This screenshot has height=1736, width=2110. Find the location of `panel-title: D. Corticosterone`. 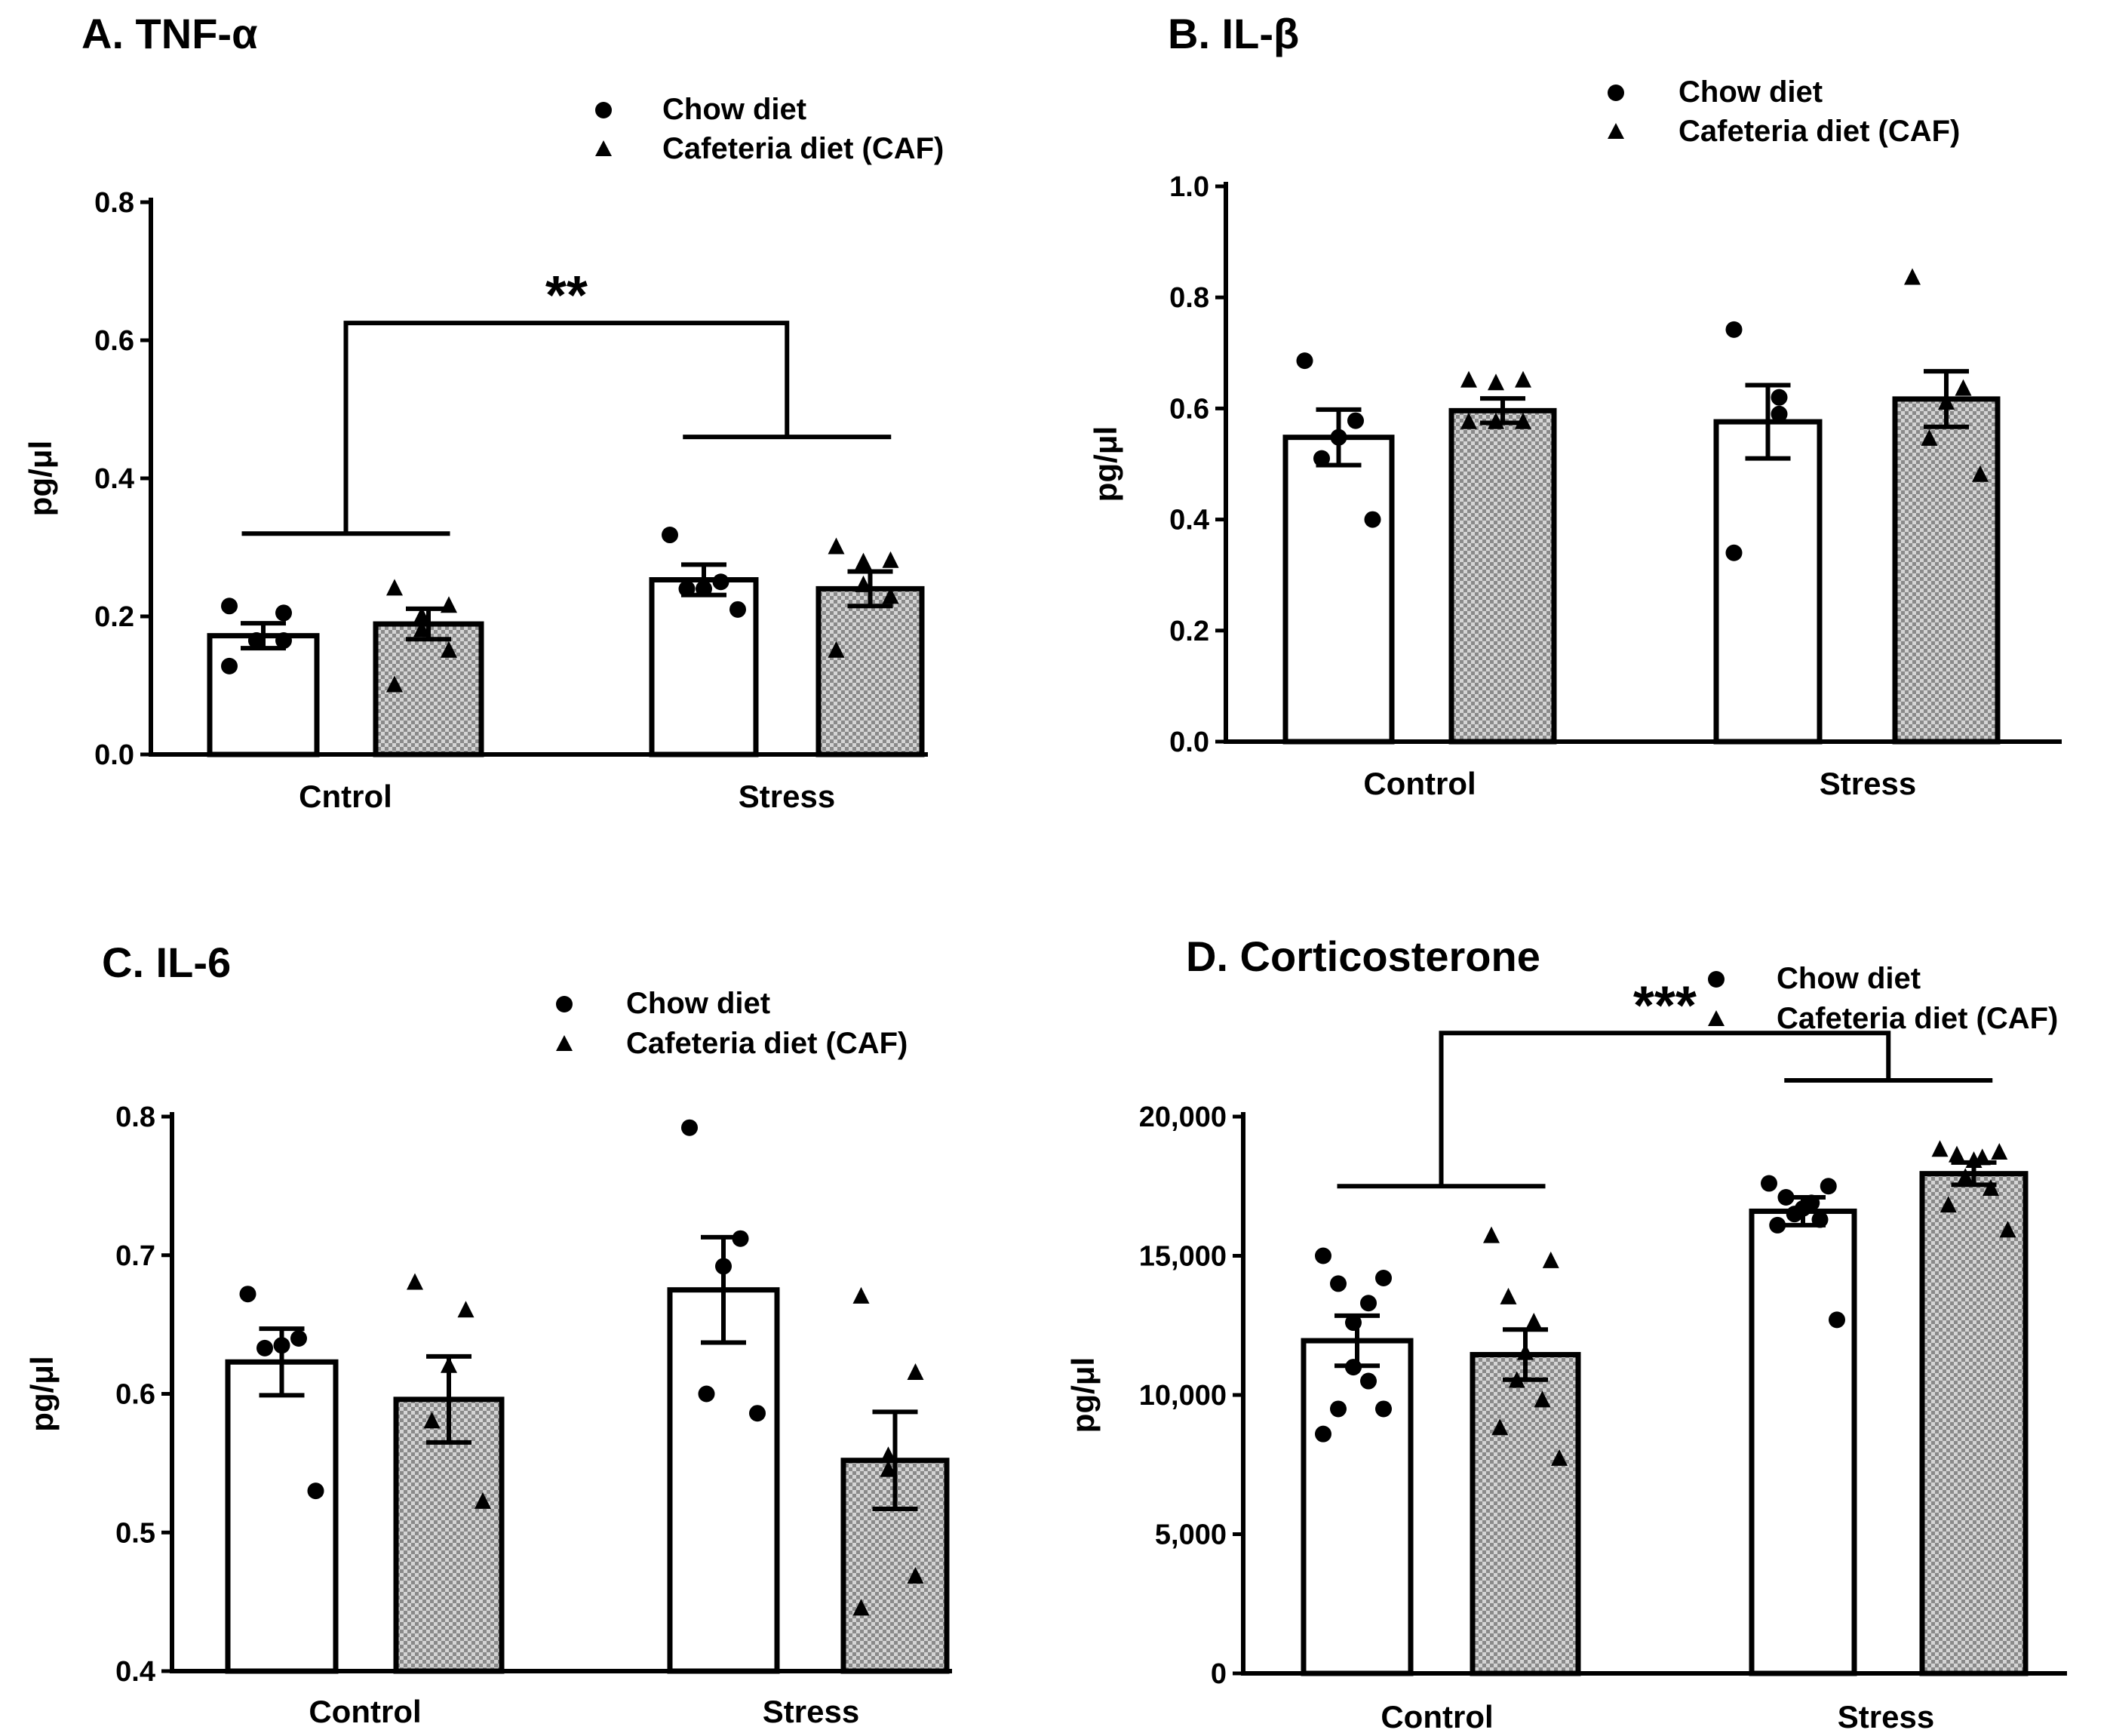

panel-title: D. Corticosterone is located at coordinates (1363, 957).